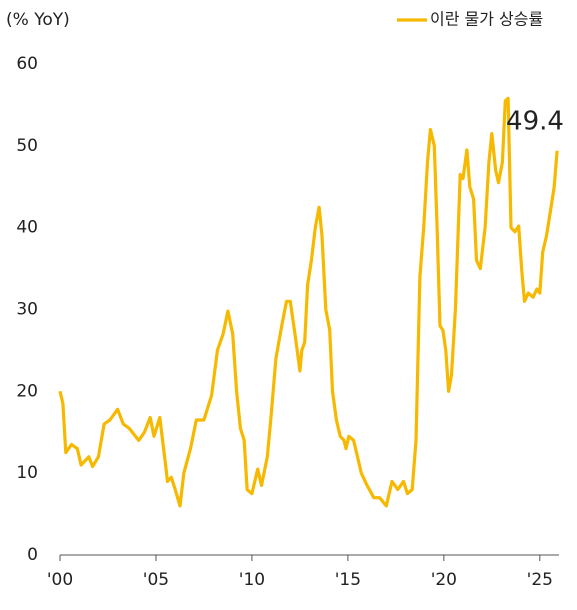 The width and height of the screenshot is (577, 610). Describe the element at coordinates (486, 19) in the screenshot. I see `legend-label: 이란 물가 상승률` at that location.